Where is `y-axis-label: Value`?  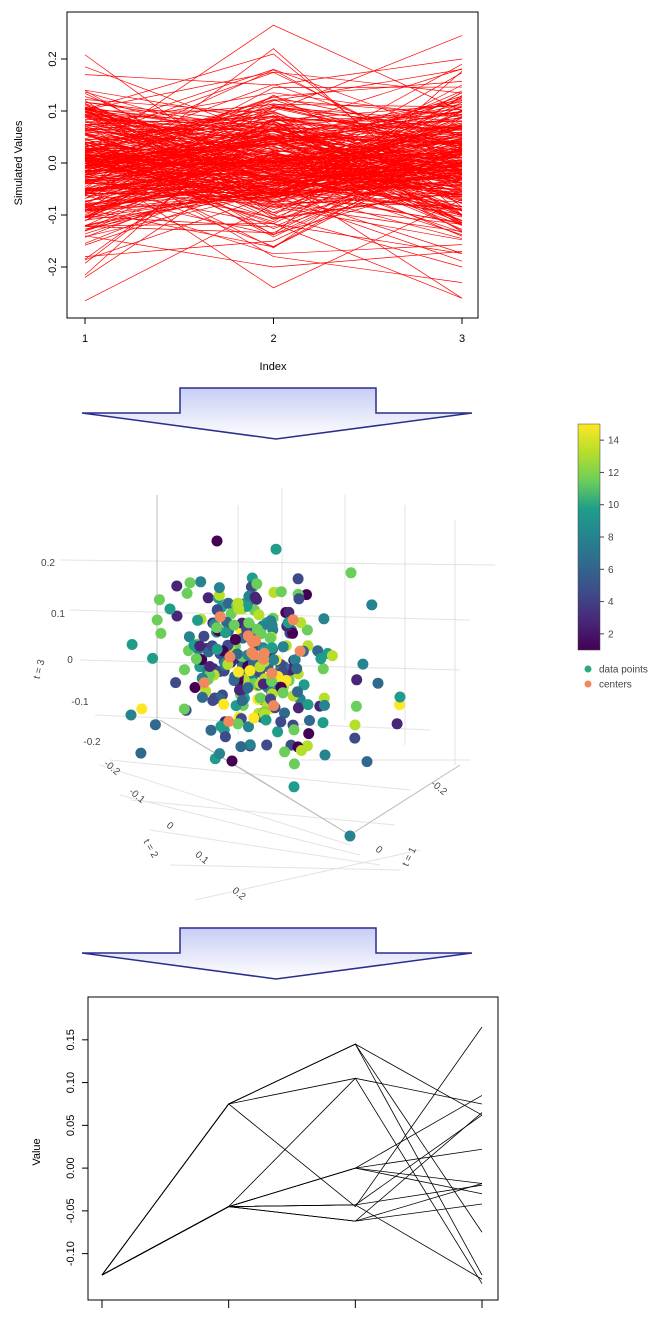
y-axis-label: Value is located at coordinates (37, 1151).